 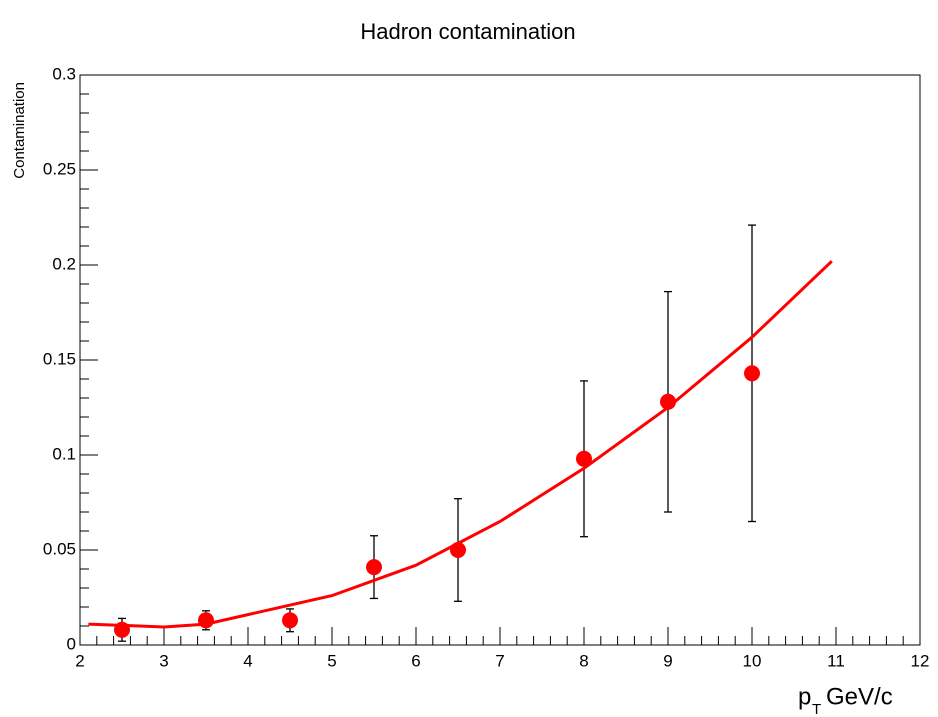 What do you see at coordinates (816, 709) in the screenshot?
I see `x-axis-label-sub: T` at bounding box center [816, 709].